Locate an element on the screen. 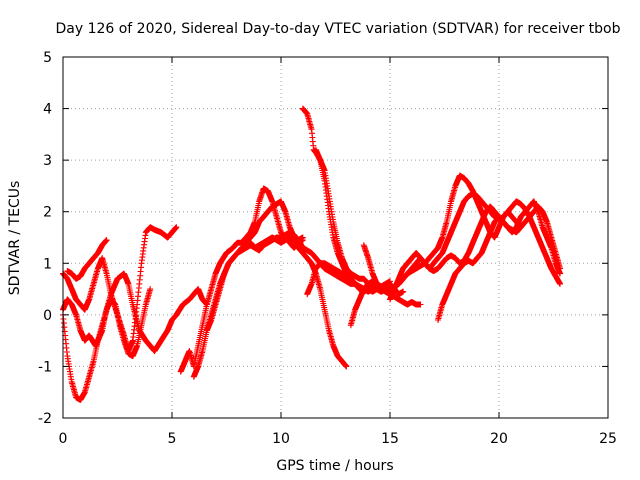 This screenshot has width=640, height=480. y-tick-label: -2 is located at coordinates (45, 419).